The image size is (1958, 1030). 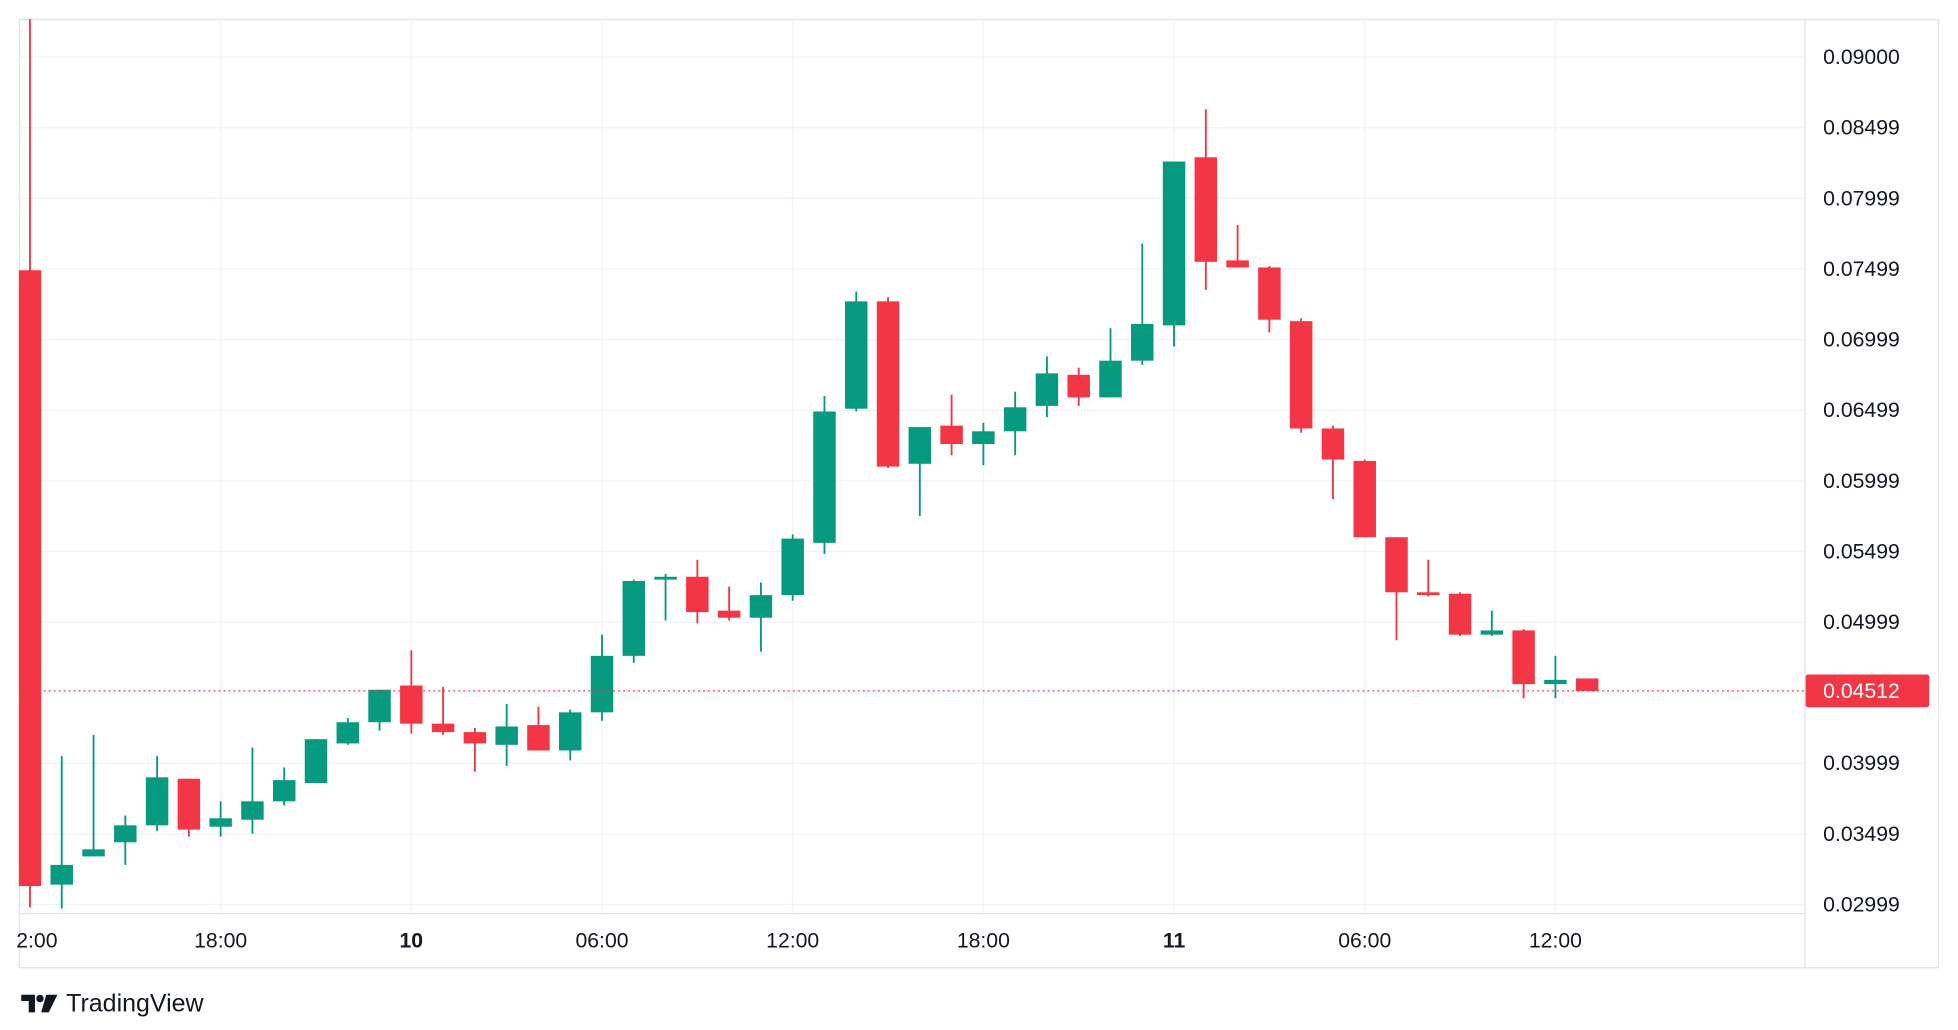 What do you see at coordinates (1861, 410) in the screenshot?
I see `y-tick-label: 0.06499` at bounding box center [1861, 410].